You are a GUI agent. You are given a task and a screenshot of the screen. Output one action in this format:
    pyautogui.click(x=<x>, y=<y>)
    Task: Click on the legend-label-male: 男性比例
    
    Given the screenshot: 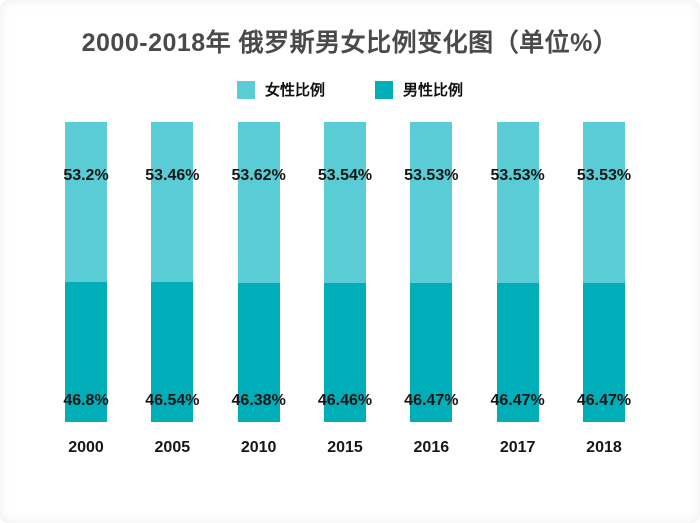 What is the action you would take?
    pyautogui.click(x=433, y=90)
    